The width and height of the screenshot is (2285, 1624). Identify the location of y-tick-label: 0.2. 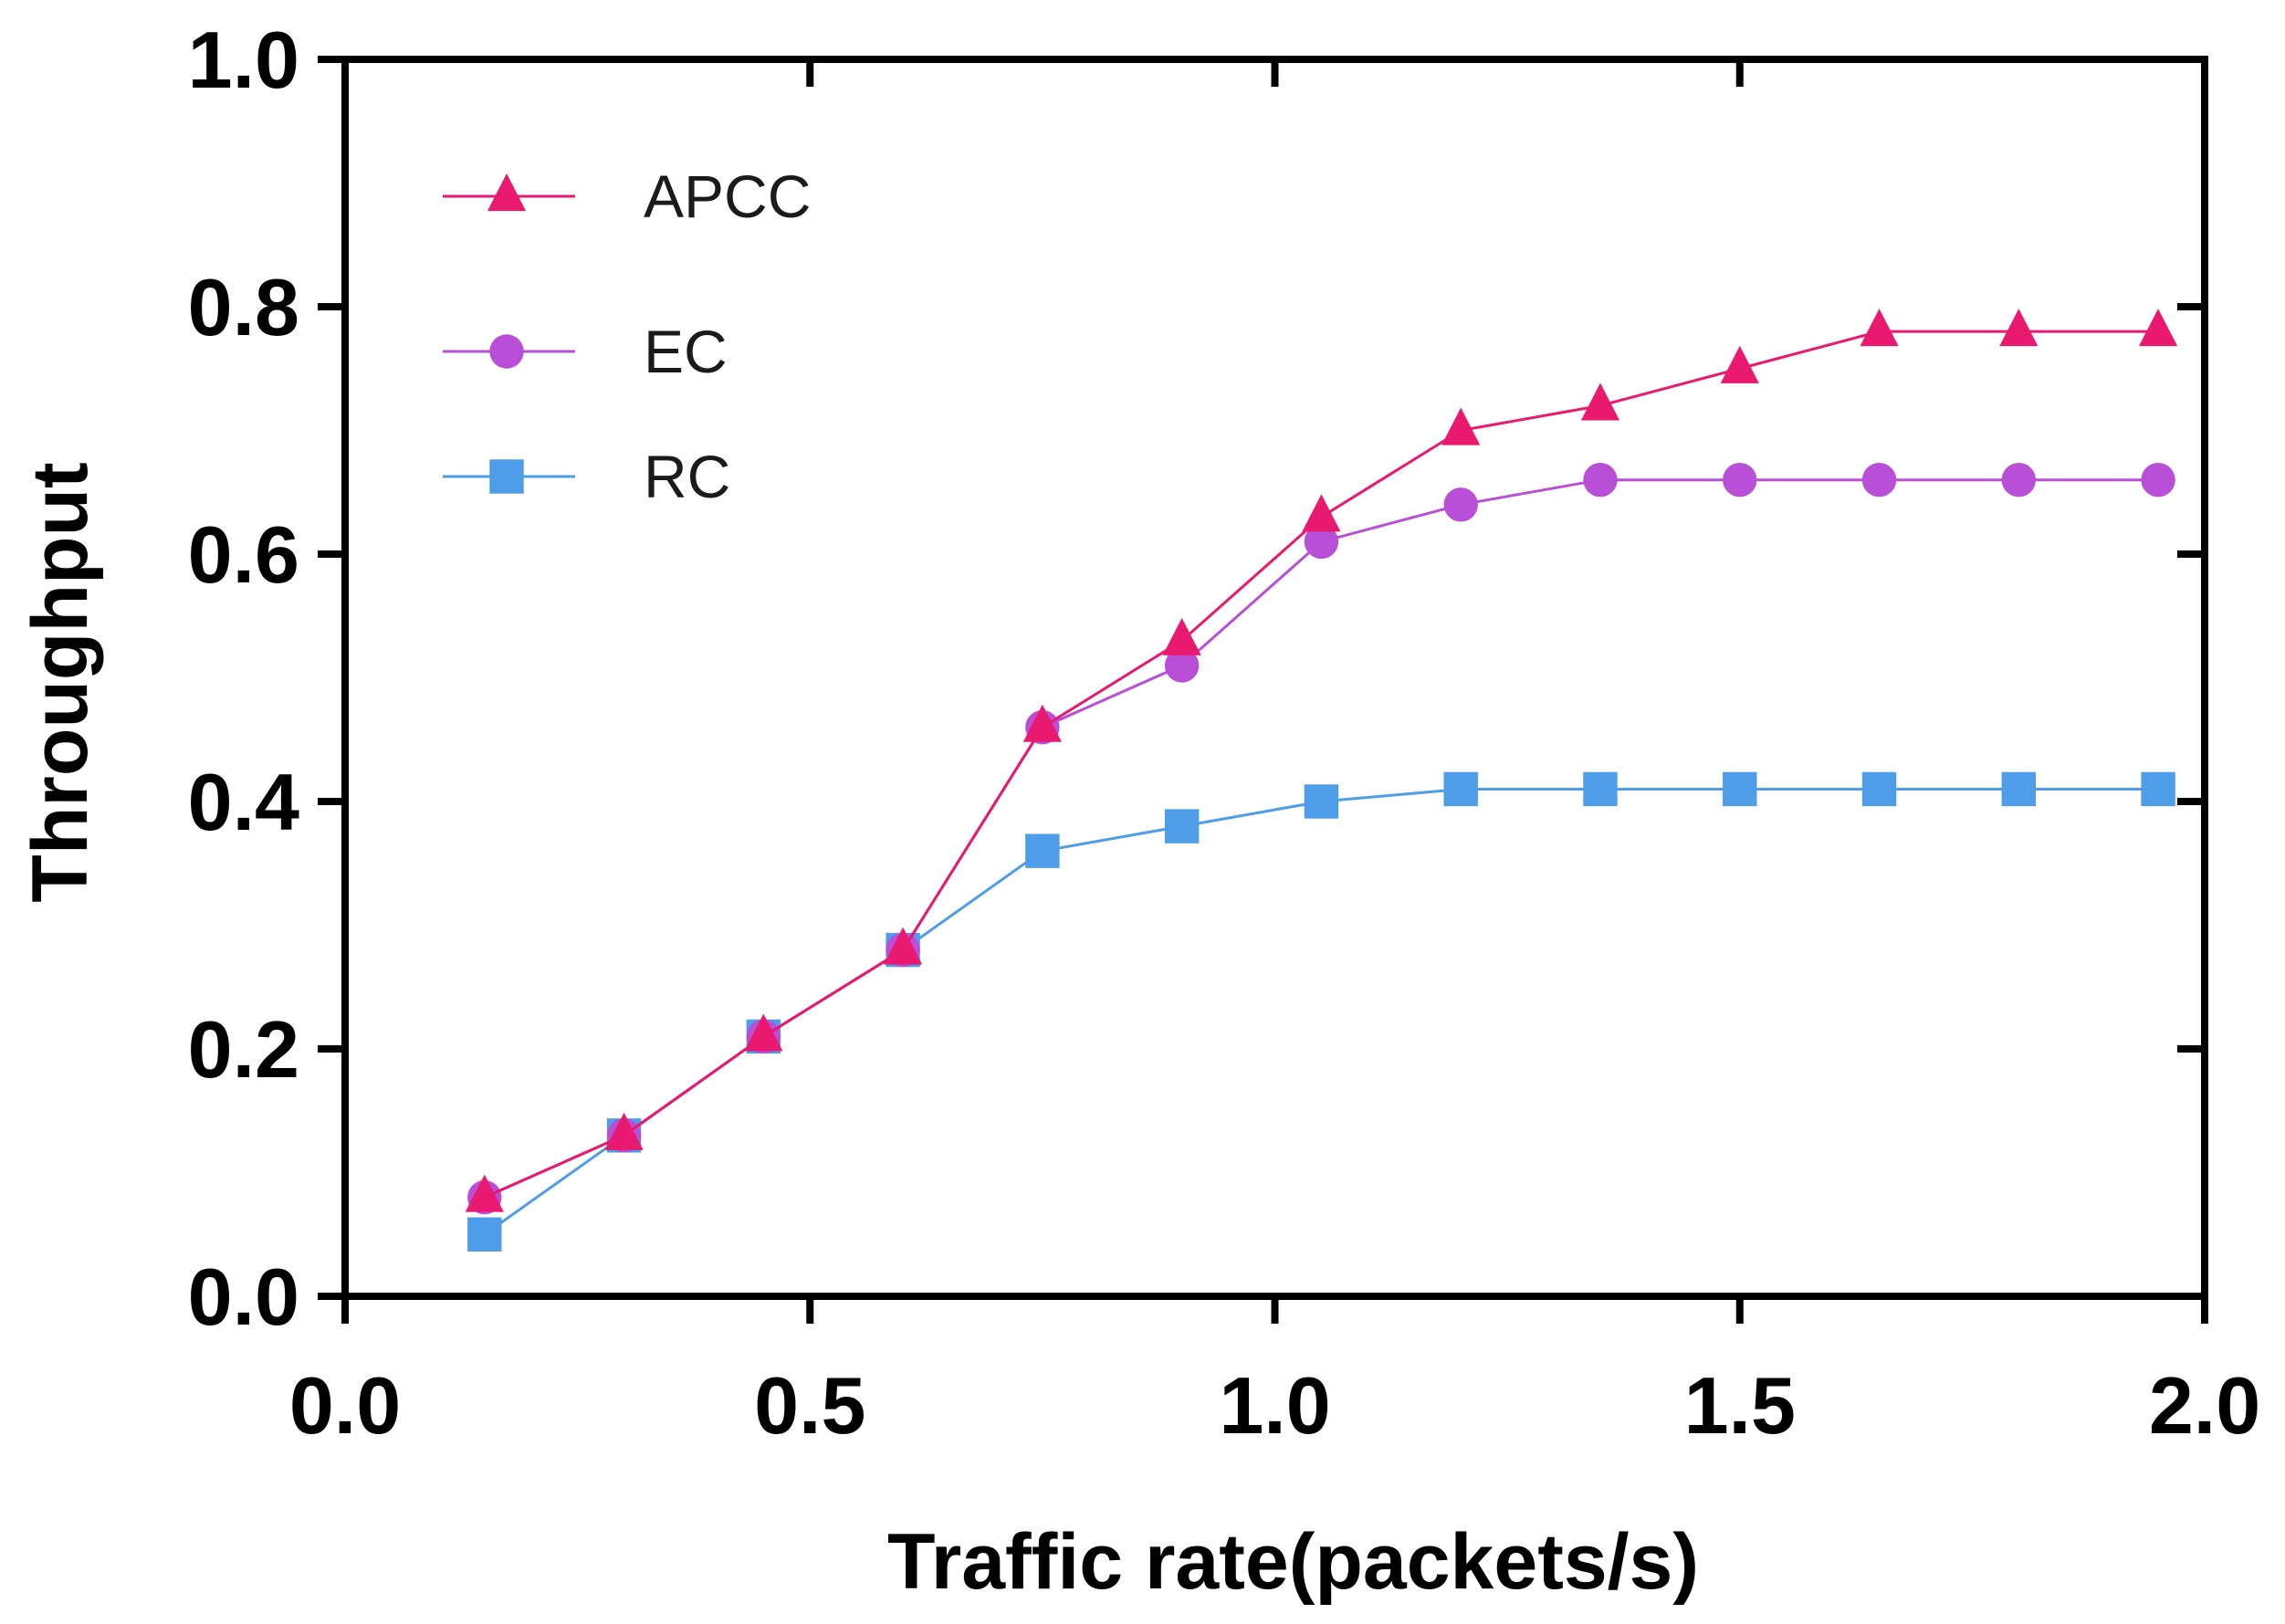
(243, 1049).